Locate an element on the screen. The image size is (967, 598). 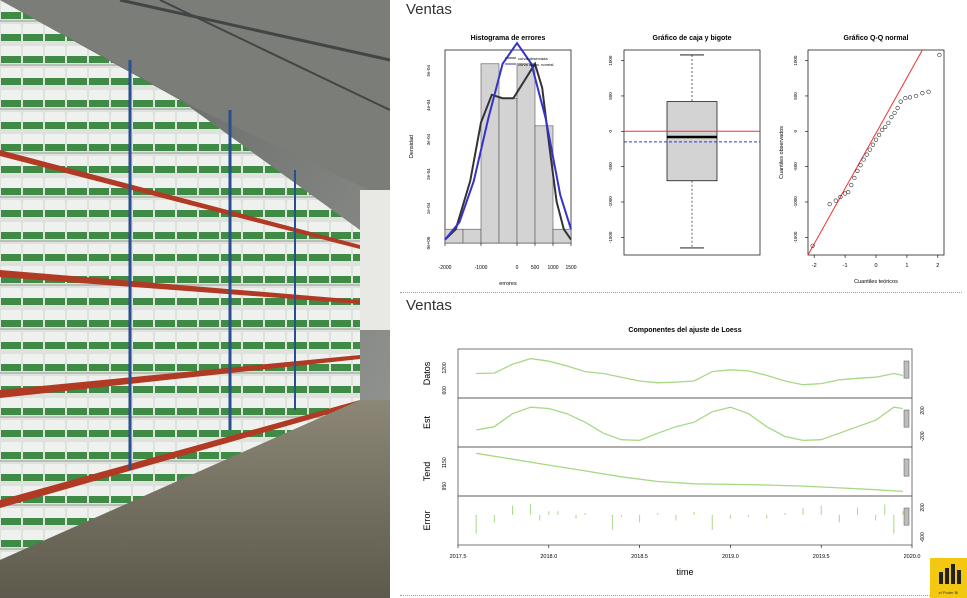
section-title-top: Ventas is located at coordinates (429, 9).